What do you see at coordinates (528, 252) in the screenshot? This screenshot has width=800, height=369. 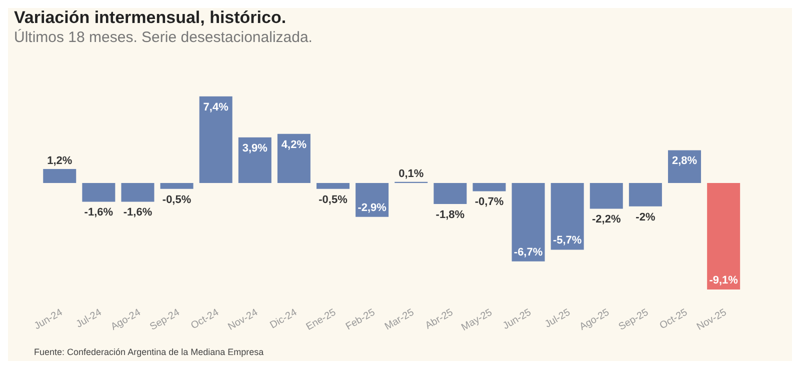 I see `data-label: -6,7%` at bounding box center [528, 252].